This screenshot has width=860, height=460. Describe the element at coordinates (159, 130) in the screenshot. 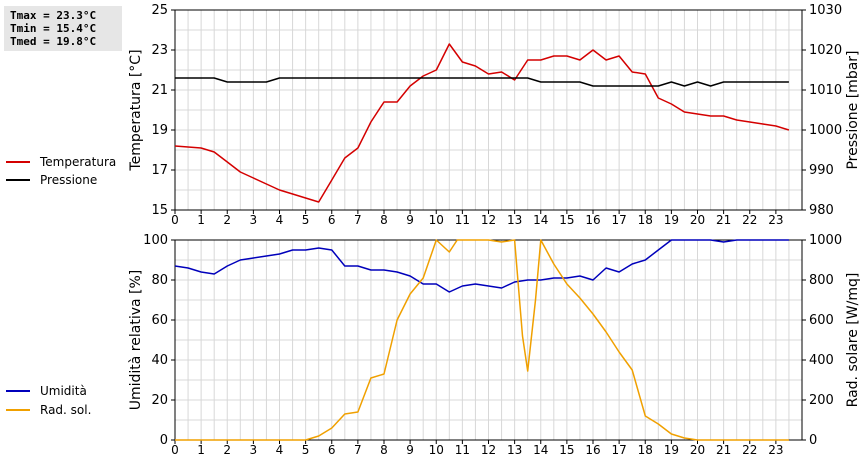

I see `panel1-ytick-label: 19` at that location.